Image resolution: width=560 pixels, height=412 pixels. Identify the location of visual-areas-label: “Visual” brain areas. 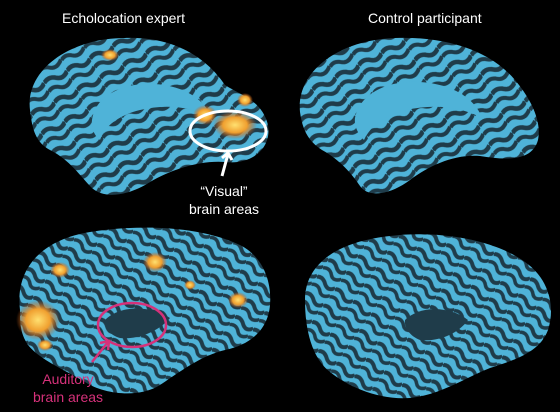
(224, 200).